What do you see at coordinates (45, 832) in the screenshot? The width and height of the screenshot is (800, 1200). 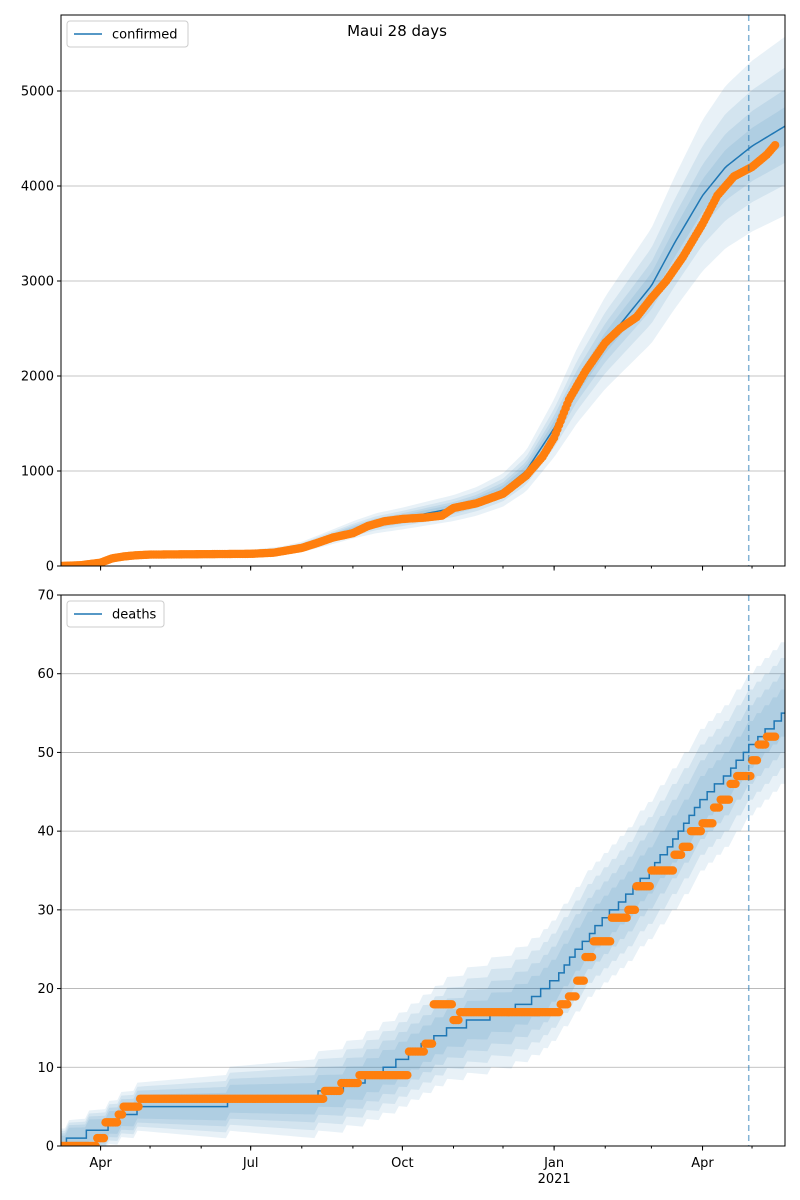 I see `y-tick-label: 40` at bounding box center [45, 832].